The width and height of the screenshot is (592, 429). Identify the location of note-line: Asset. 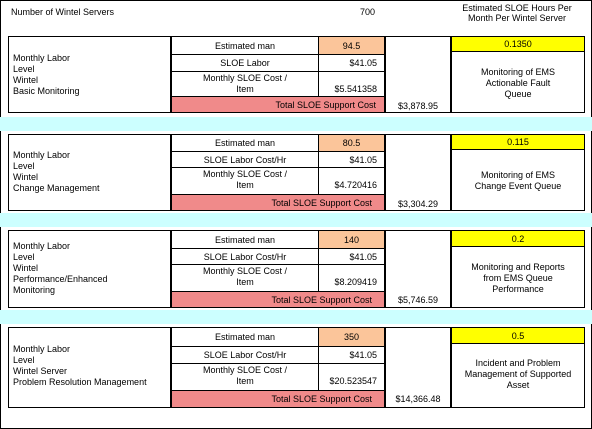
(518, 385).